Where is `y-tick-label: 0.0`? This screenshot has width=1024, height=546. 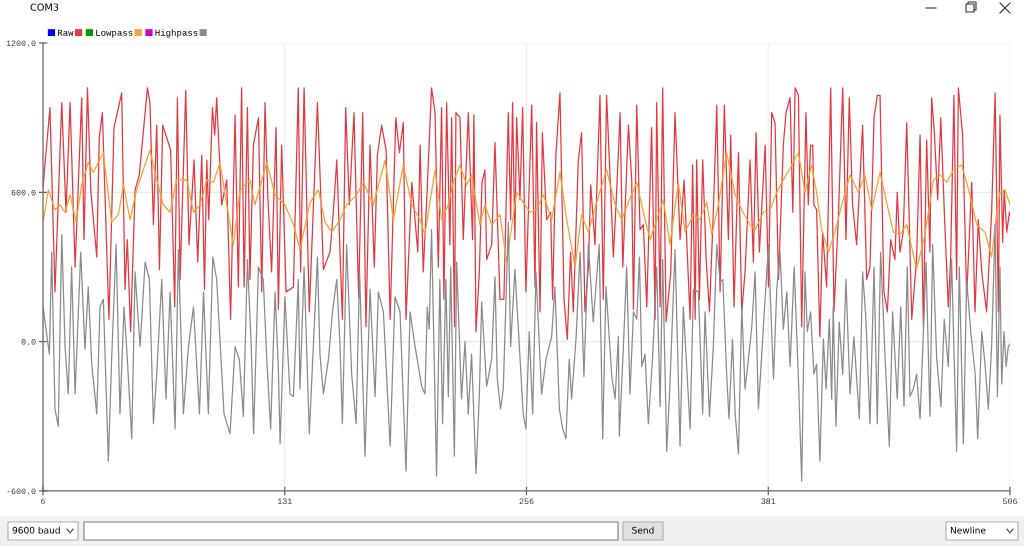 y-tick-label: 0.0 is located at coordinates (28, 342).